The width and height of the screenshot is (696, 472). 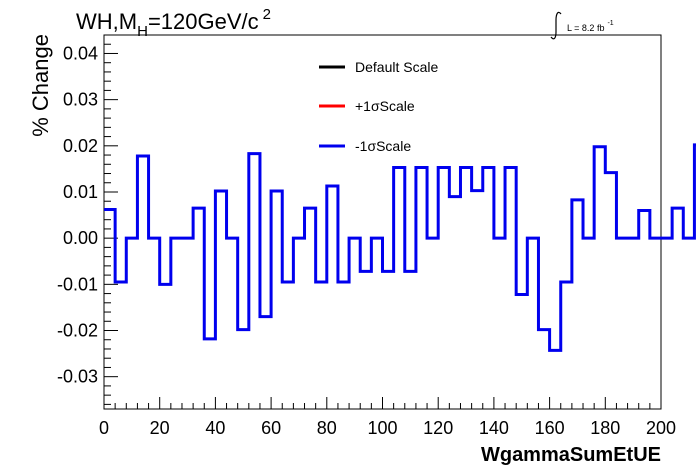 I want to click on y-tick-label: 0.04, so click(x=80, y=53).